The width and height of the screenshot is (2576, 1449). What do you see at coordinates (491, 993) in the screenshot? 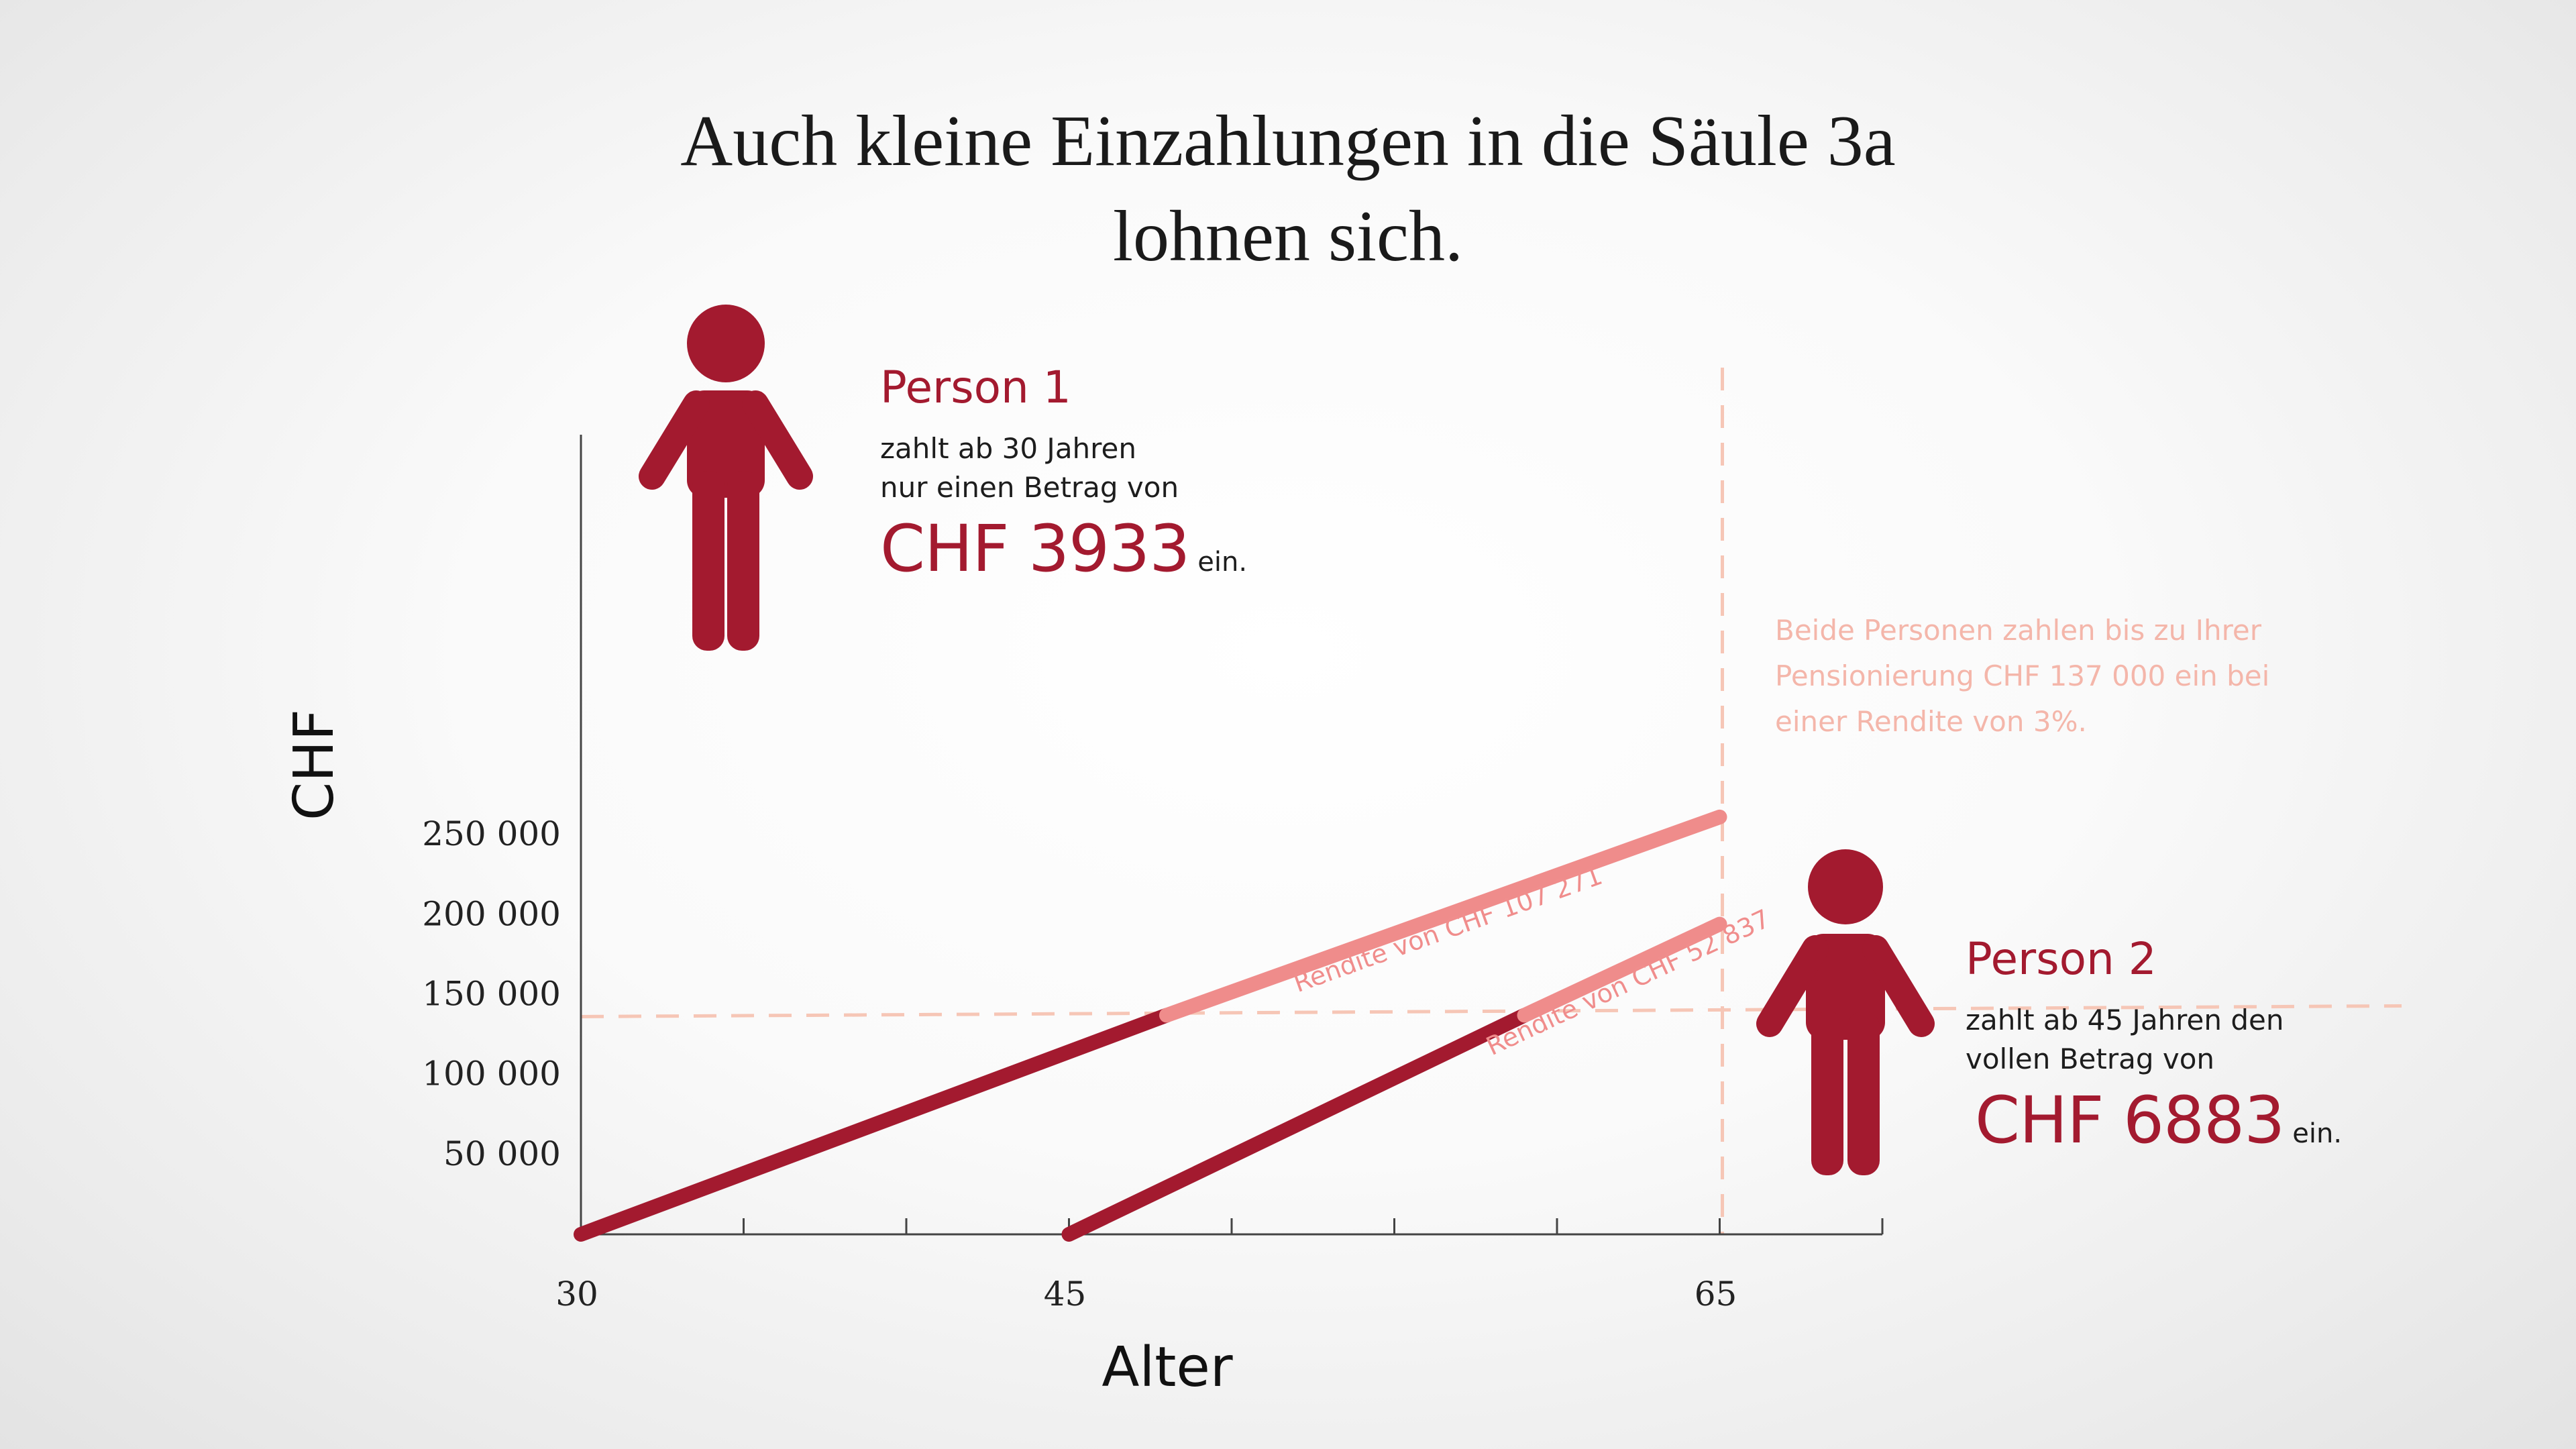
I see `y-tick-label: 150 000` at bounding box center [491, 993].